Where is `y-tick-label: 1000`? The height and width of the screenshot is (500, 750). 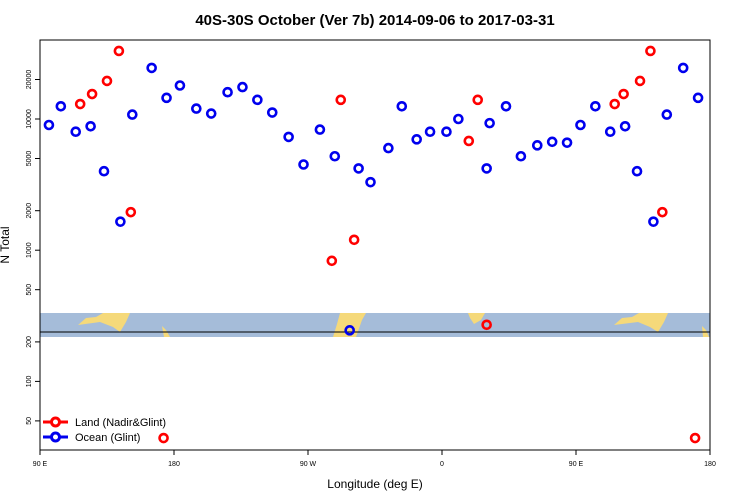
y-tick-label: 1000 is located at coordinates (29, 250).